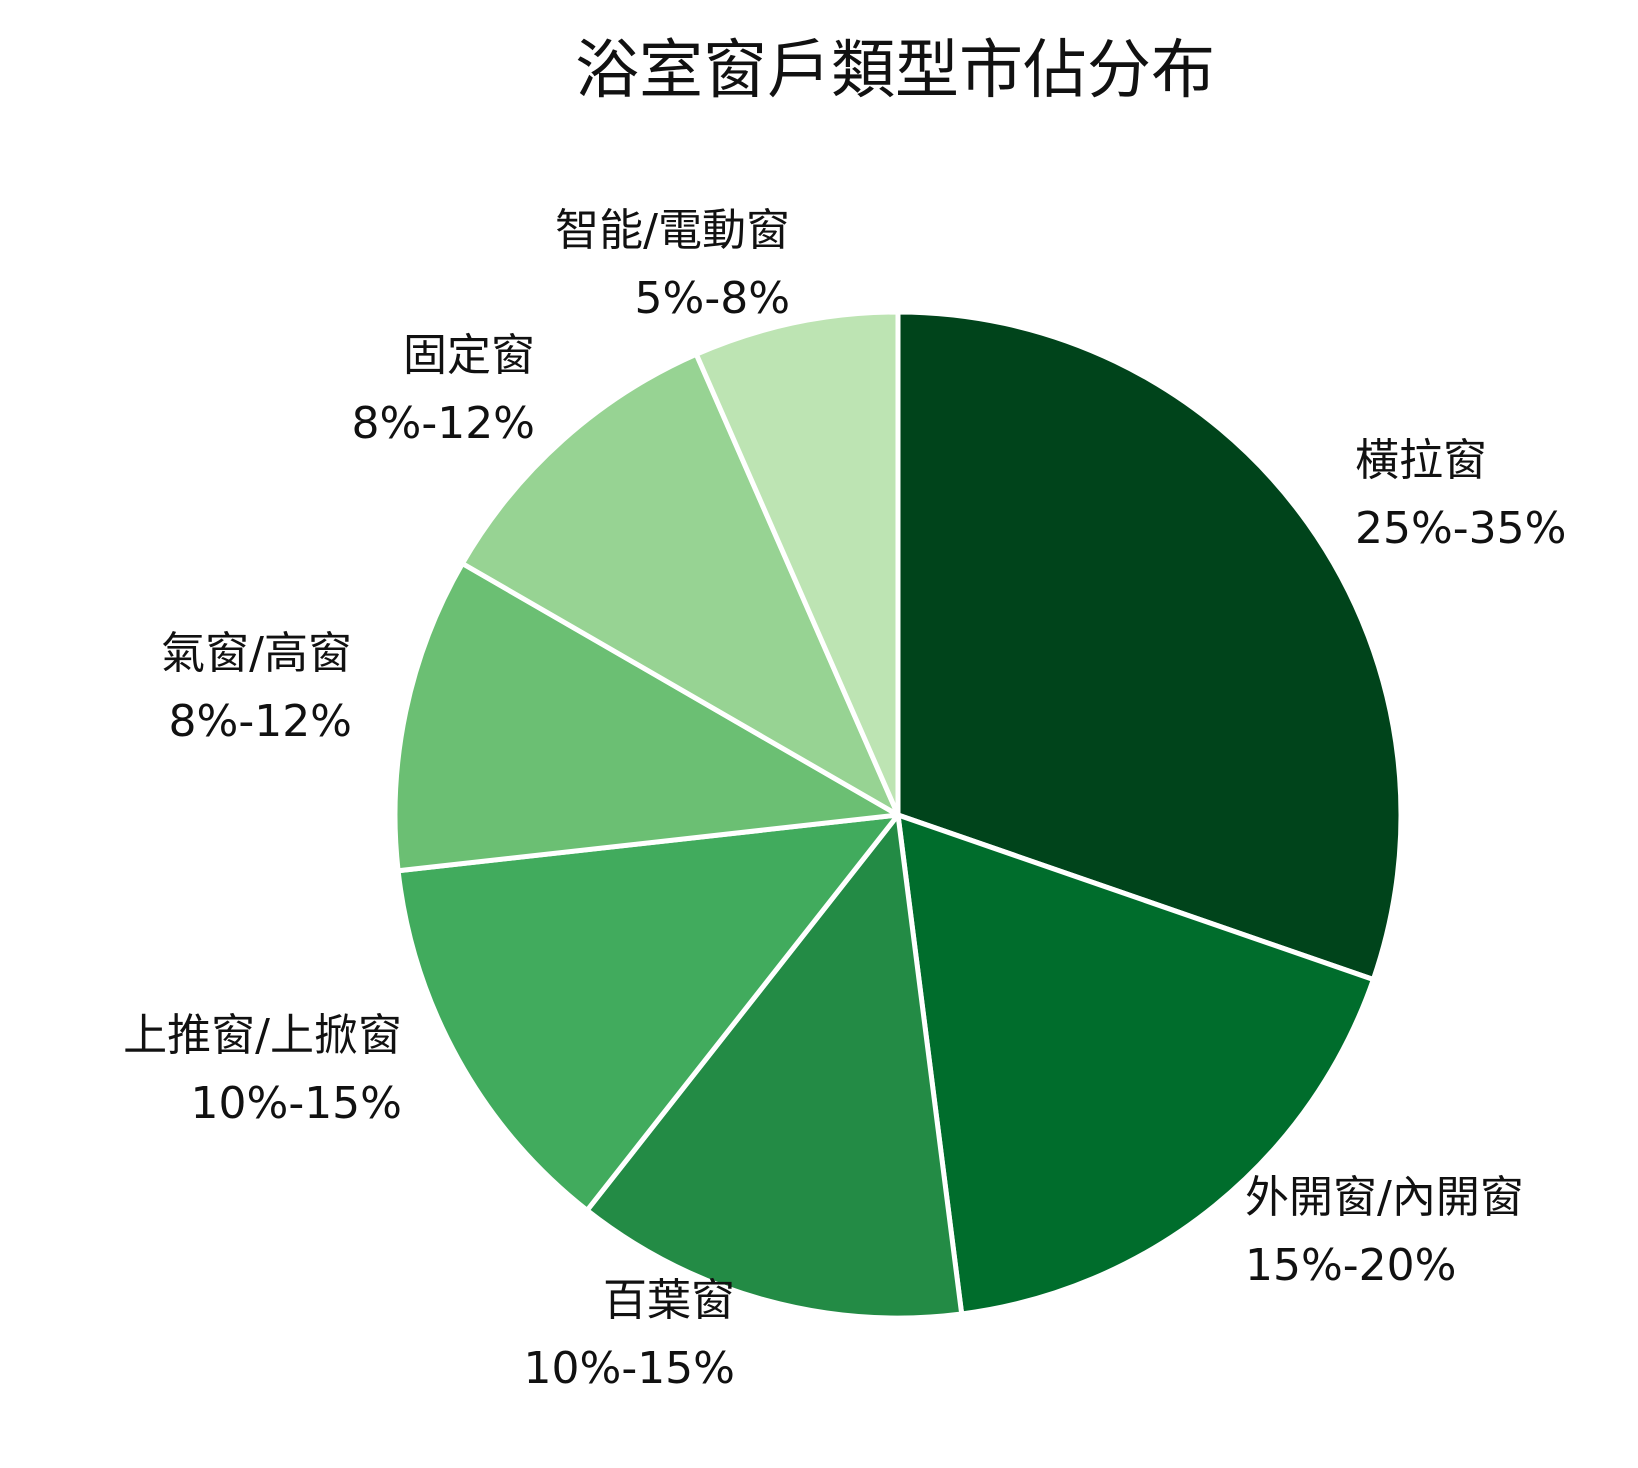 Image resolution: width=1638 pixels, height=1468 pixels. I want to click on slice-value-label-3: 10%-15%, so click(629, 1368).